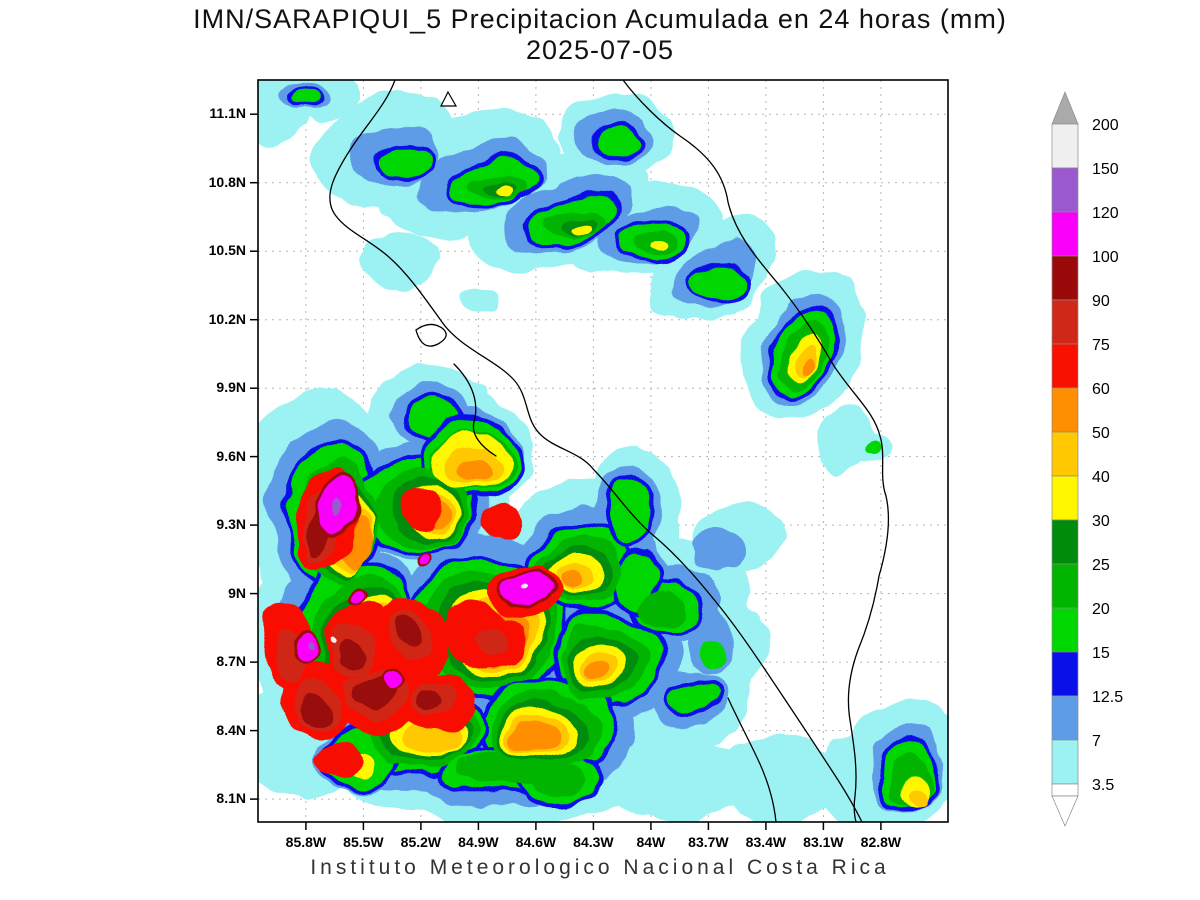 This screenshot has height=900, width=1200. What do you see at coordinates (1101, 345) in the screenshot?
I see `legend-value: 75` at bounding box center [1101, 345].